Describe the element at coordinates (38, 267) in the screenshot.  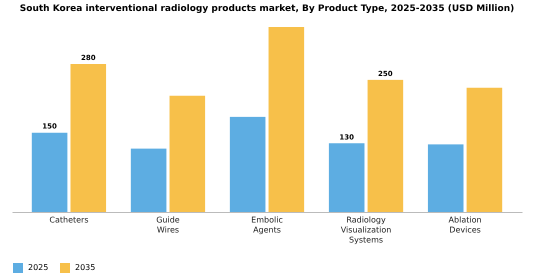
I see `legend-label: 2025` at that location.